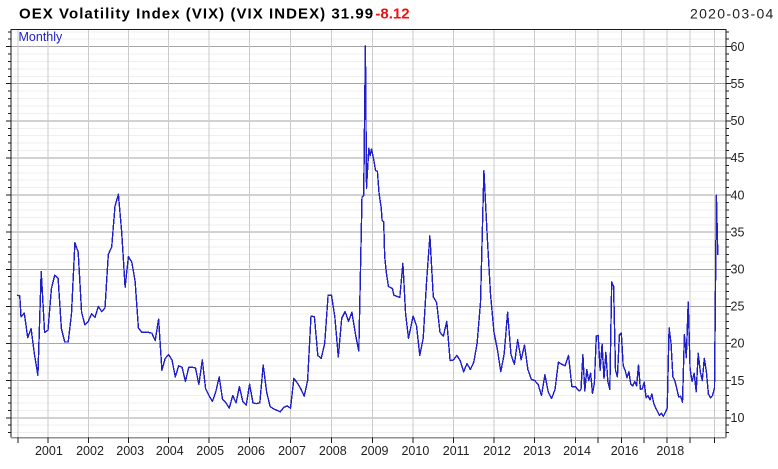  I want to click on svg-text: 2003, so click(130, 451).